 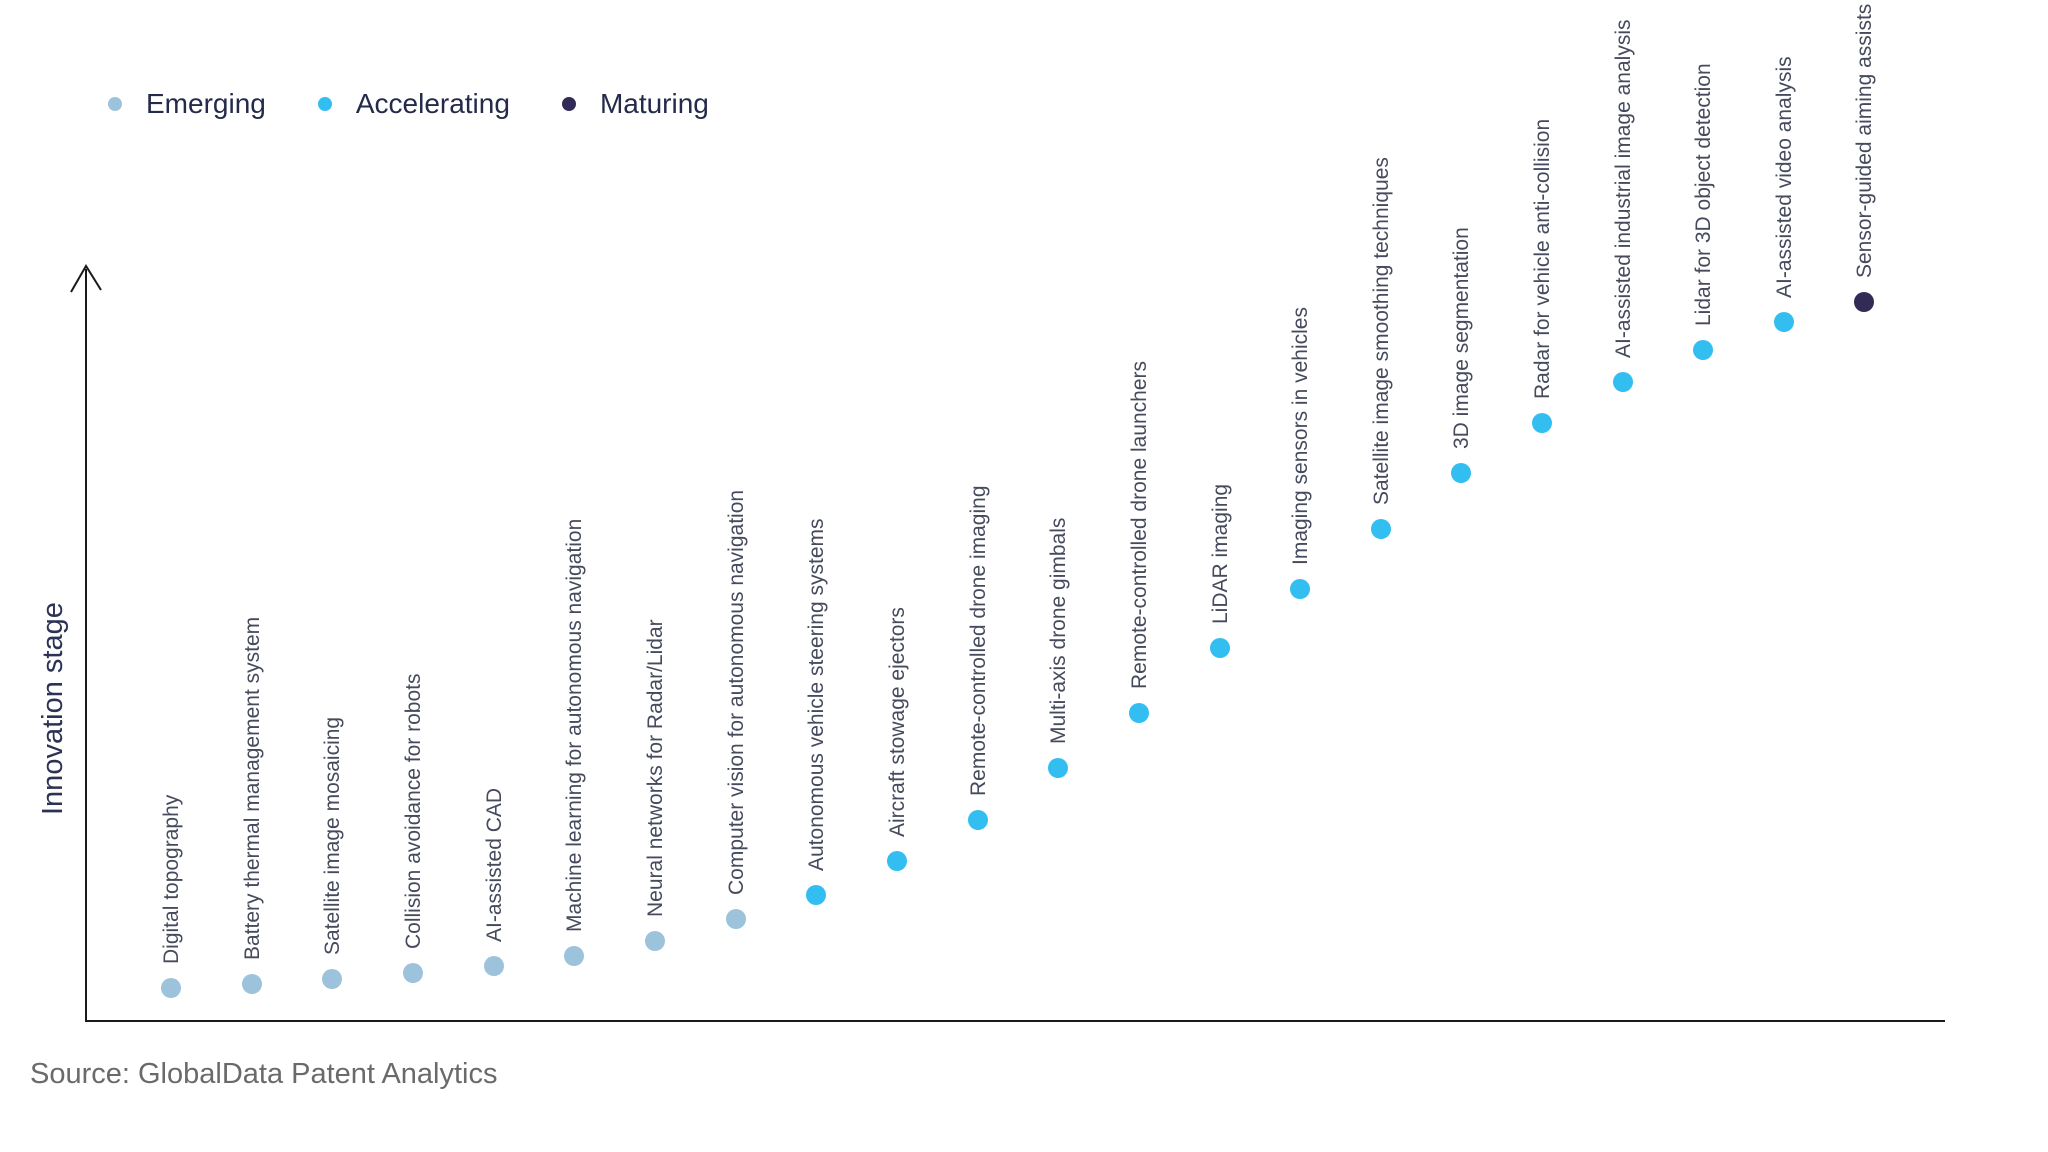 What do you see at coordinates (252, 788) in the screenshot?
I see `data-point-label: Battery thermal management system` at bounding box center [252, 788].